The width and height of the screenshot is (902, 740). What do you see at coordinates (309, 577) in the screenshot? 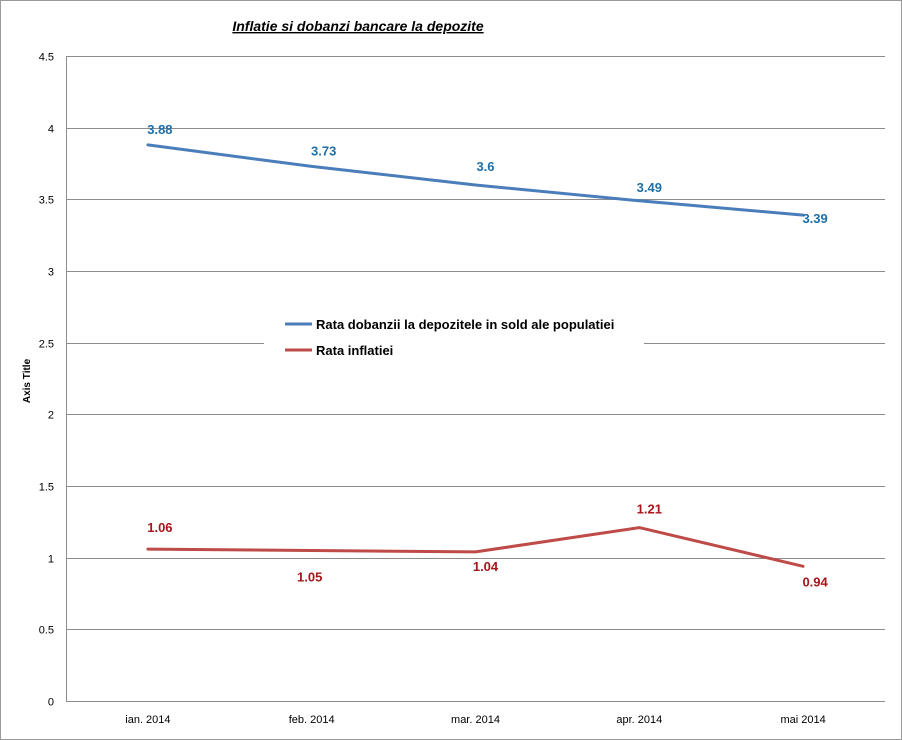
I see `data-label: 1.05` at bounding box center [309, 577].